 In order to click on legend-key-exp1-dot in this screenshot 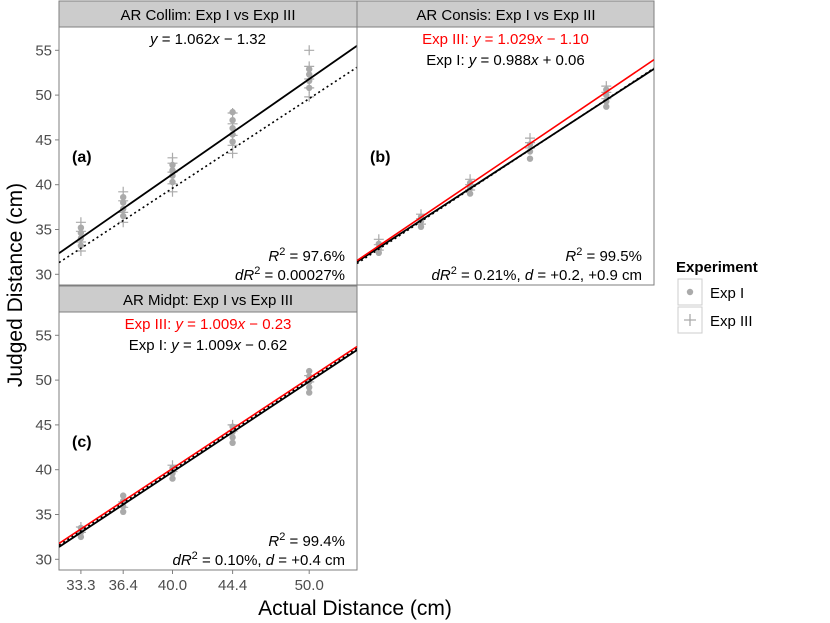, I will do `click(690, 292)`.